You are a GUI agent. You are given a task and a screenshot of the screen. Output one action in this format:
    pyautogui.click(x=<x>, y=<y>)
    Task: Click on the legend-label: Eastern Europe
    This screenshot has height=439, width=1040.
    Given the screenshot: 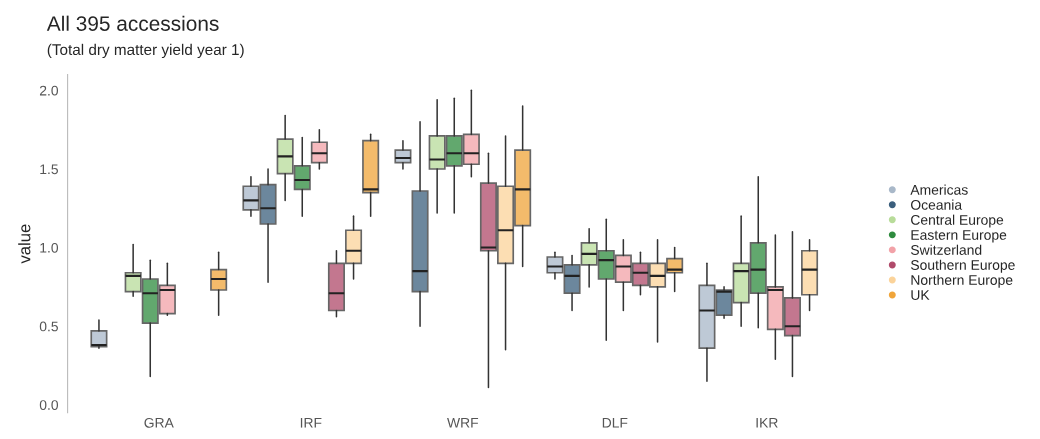 What is the action you would take?
    pyautogui.click(x=959, y=236)
    